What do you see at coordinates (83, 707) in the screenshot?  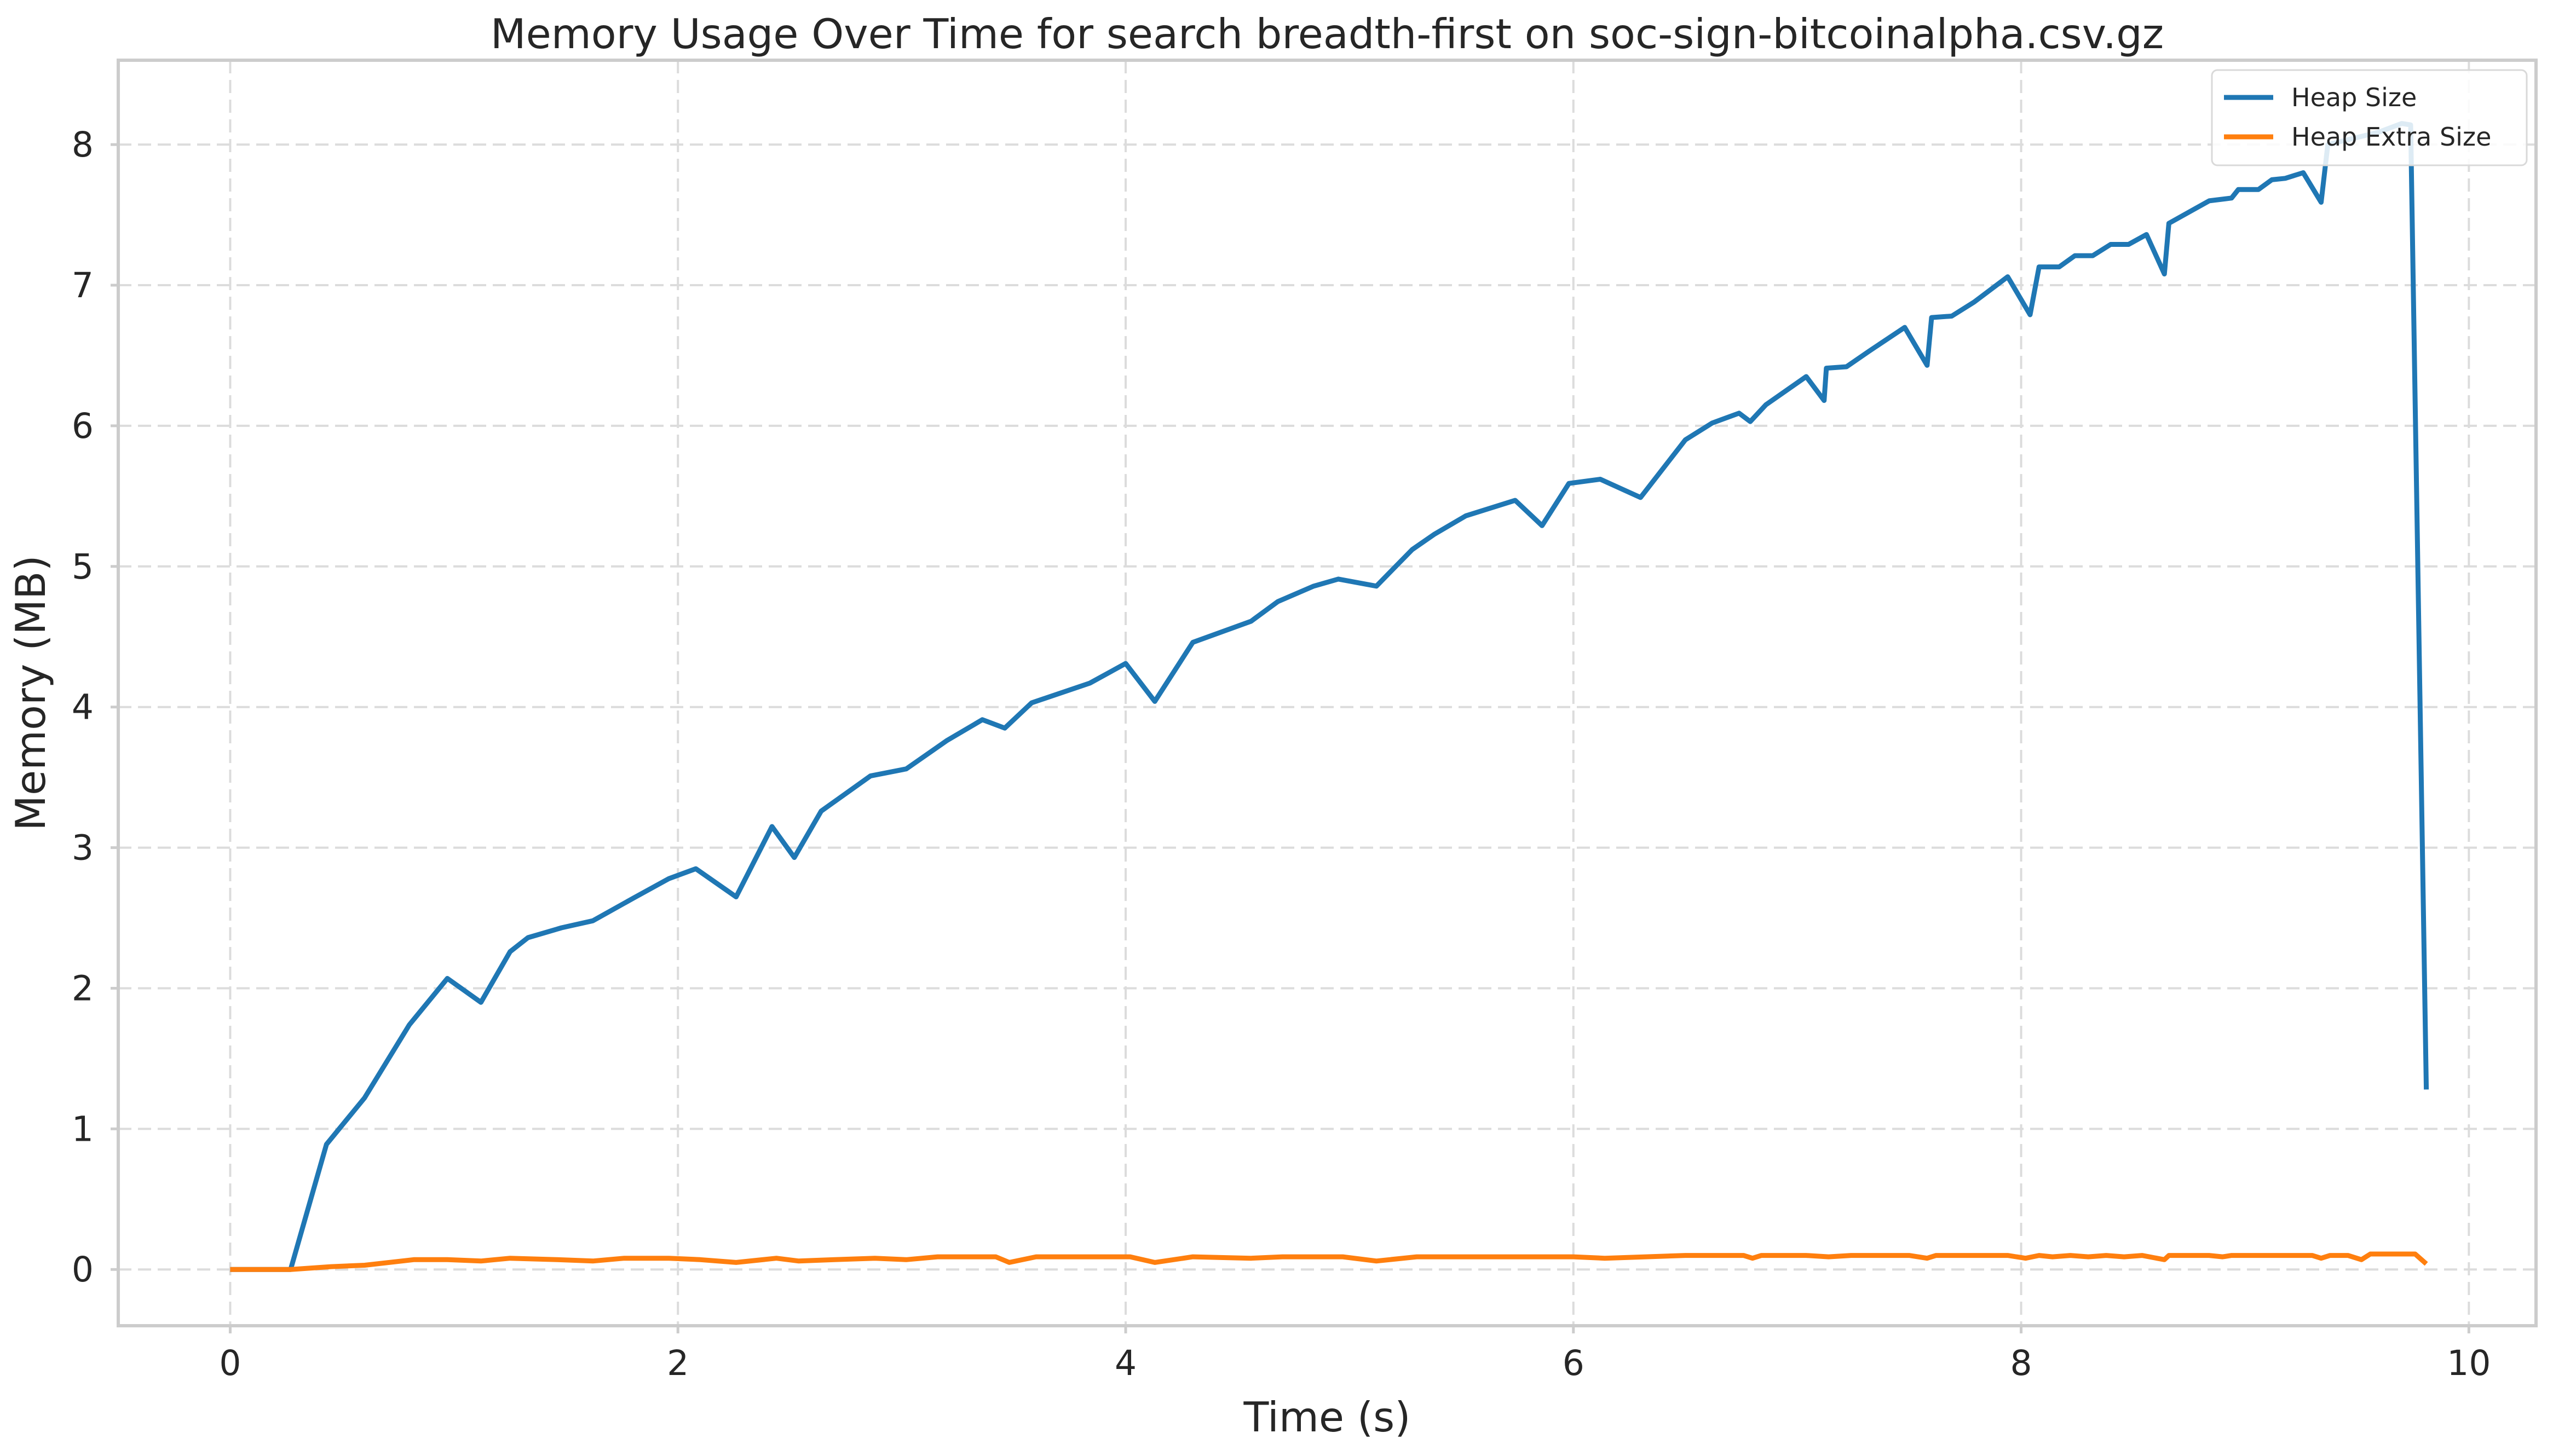 I see `y-tick-label: 4` at bounding box center [83, 707].